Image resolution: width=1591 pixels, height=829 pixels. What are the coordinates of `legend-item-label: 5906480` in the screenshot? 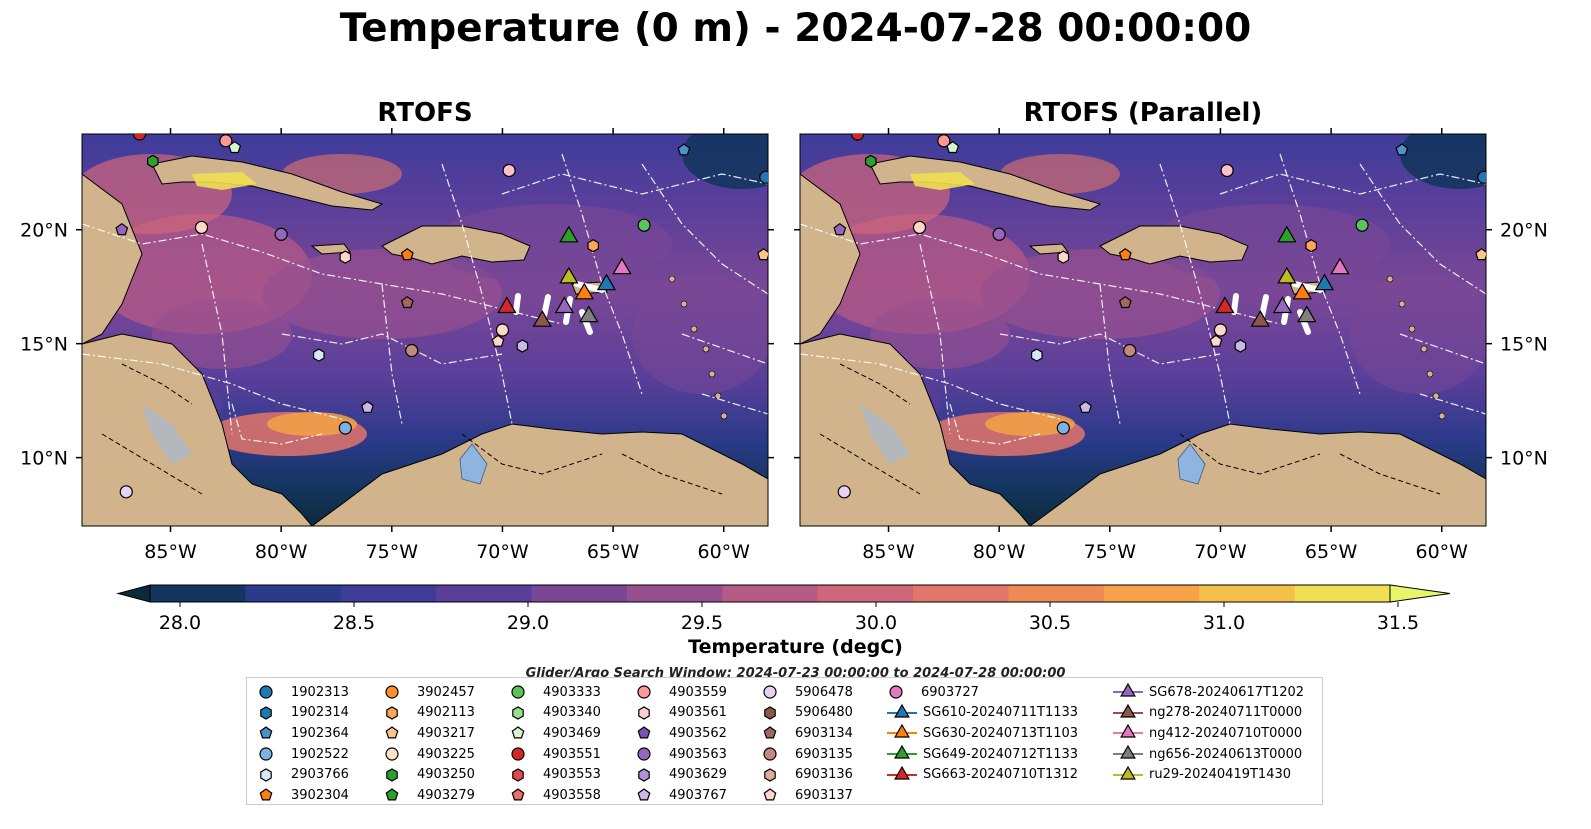 It's located at (824, 713).